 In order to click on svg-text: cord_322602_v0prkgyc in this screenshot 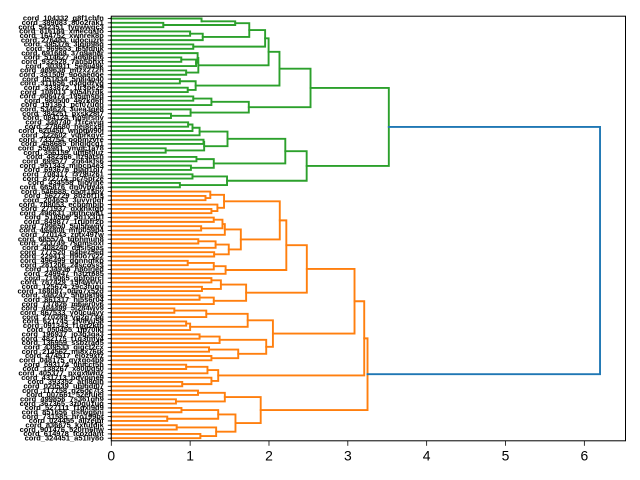, I will do `click(62, 135)`.